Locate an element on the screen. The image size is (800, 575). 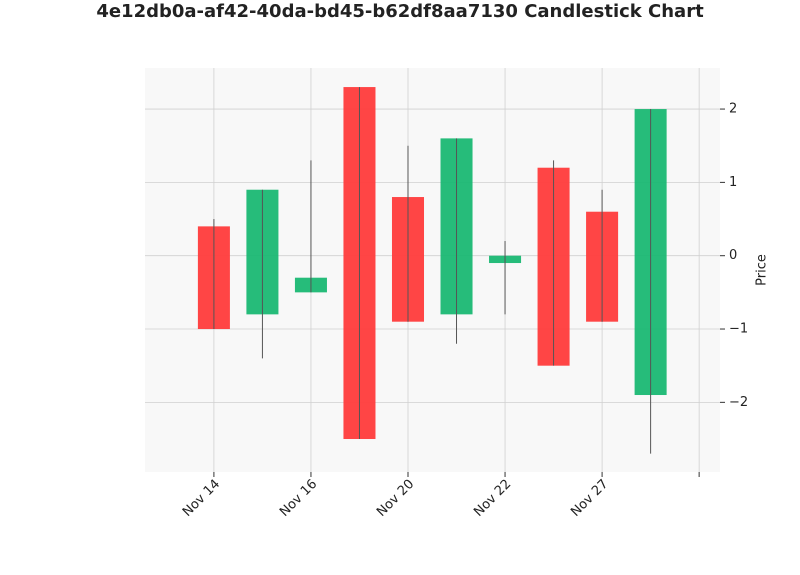
x-tick-label: Nov 14 is located at coordinates (201, 498).